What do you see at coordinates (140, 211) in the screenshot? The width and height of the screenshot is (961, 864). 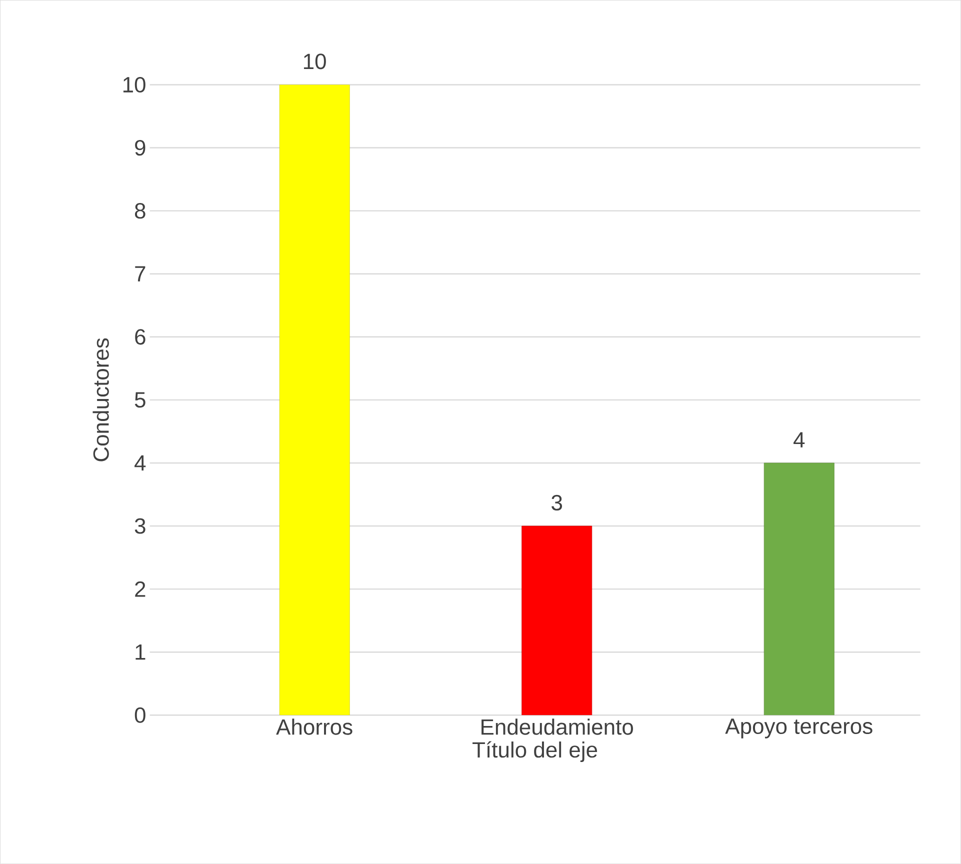 I see `y-tick-label: 8` at bounding box center [140, 211].